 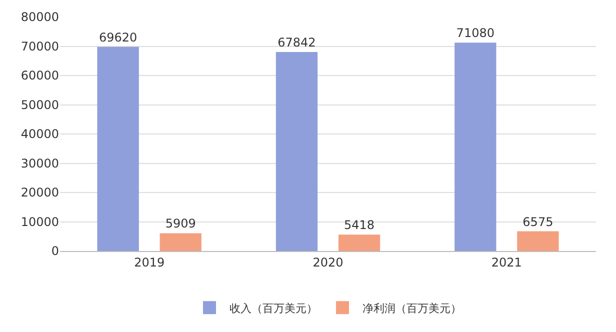 I want to click on y-tick-label: 60000, so click(x=39, y=75).